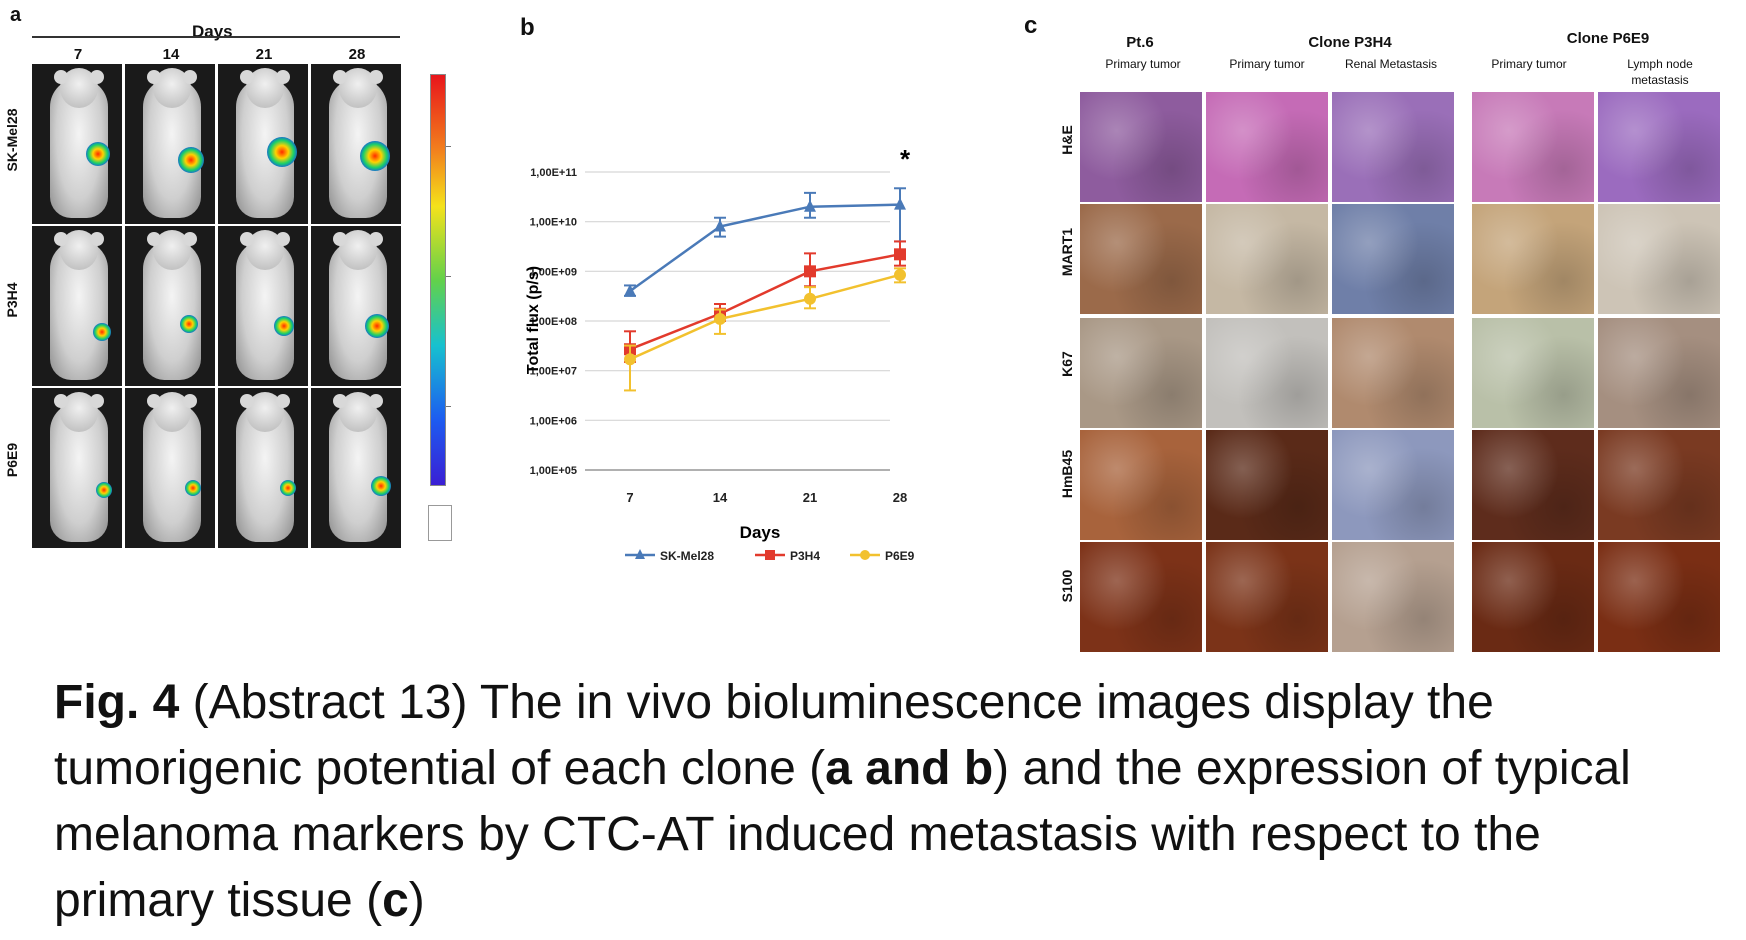 This screenshot has height=940, width=1746. What do you see at coordinates (553, 173) in the screenshot?
I see `y-tick-label: 1,00E+11` at bounding box center [553, 173].